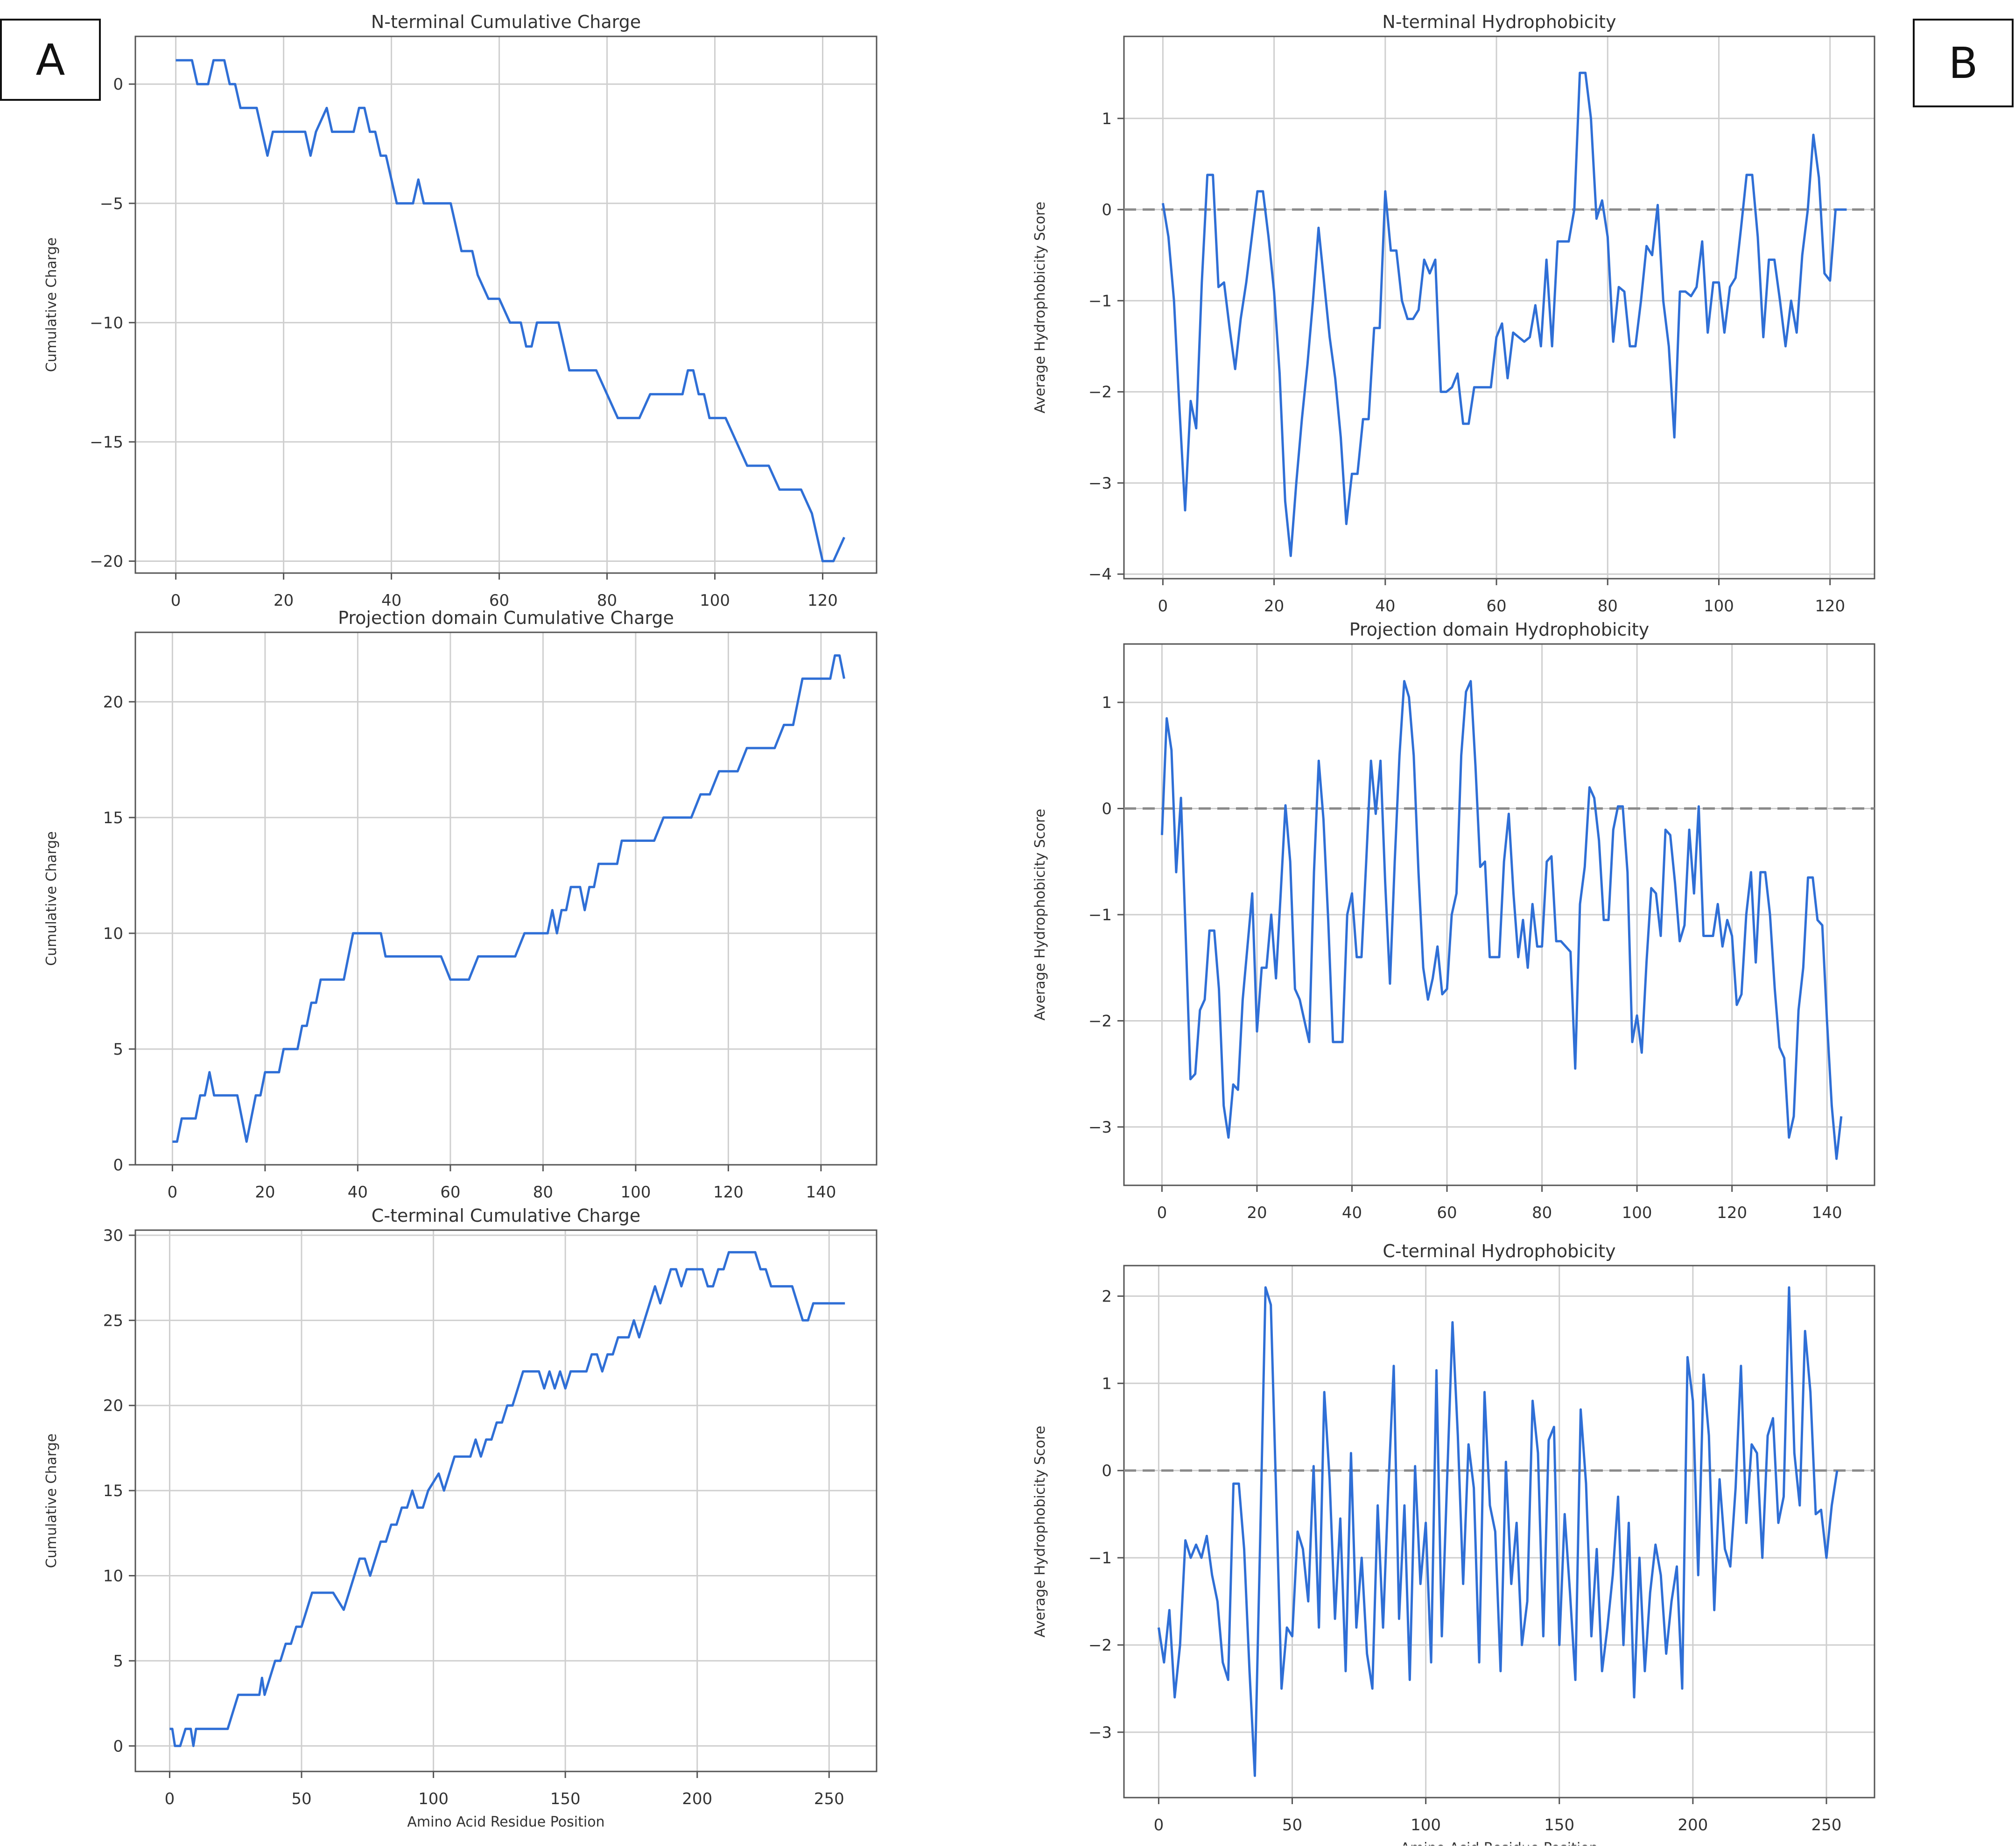 This screenshot has width=2015, height=1848. What do you see at coordinates (51, 60) in the screenshot?
I see `panel-label-a: A` at bounding box center [51, 60].